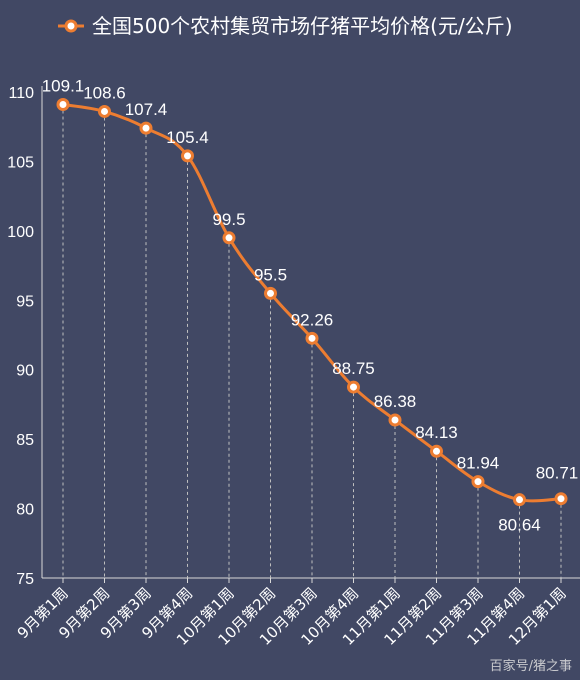 This screenshot has width=580, height=680. I want to click on data-label: 92.26, so click(312, 319).